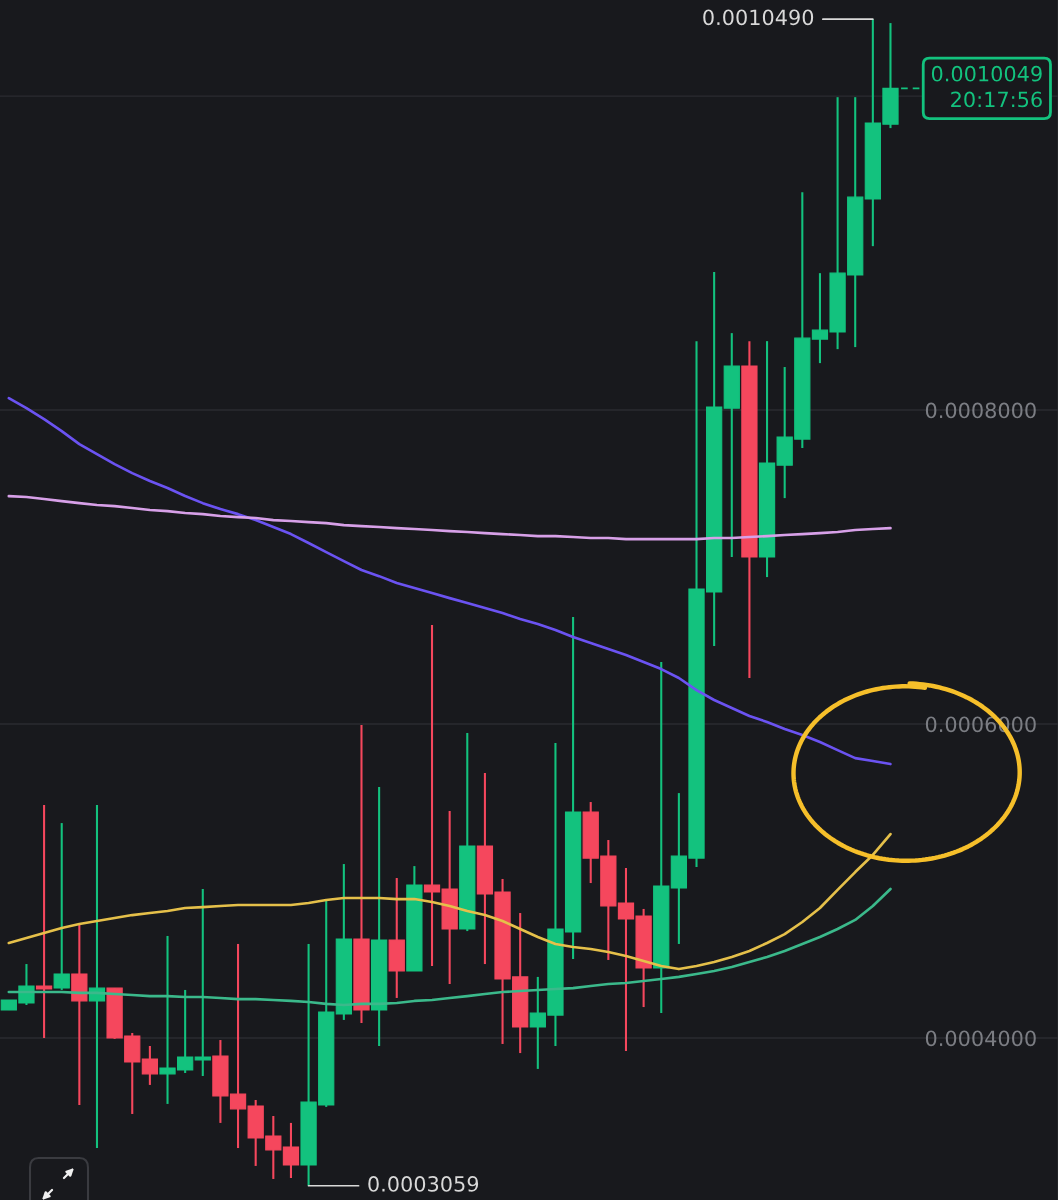 The height and width of the screenshot is (1200, 1058). Describe the element at coordinates (986, 86) in the screenshot. I see `ref-line-label: 0.0010049 20:17:56` at that location.